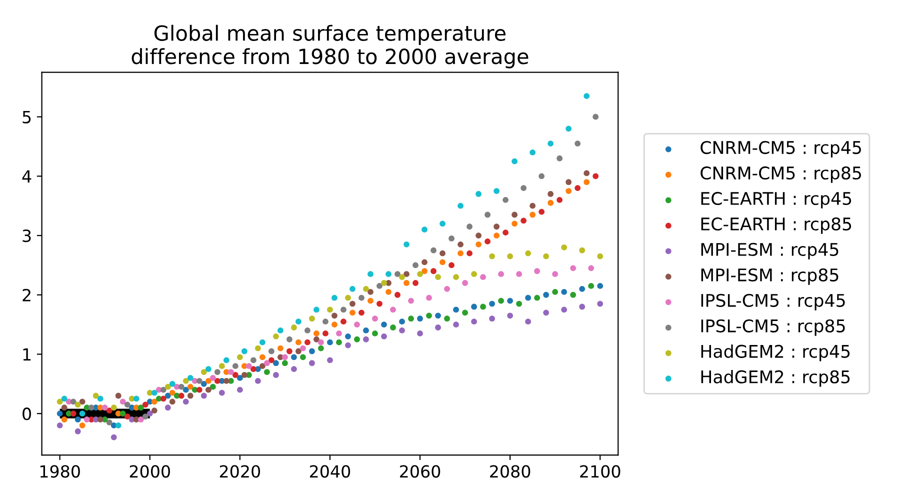 This screenshot has height=492, width=909. Describe the element at coordinates (330, 471) in the screenshot. I see `x-tick-label: 2040` at that location.